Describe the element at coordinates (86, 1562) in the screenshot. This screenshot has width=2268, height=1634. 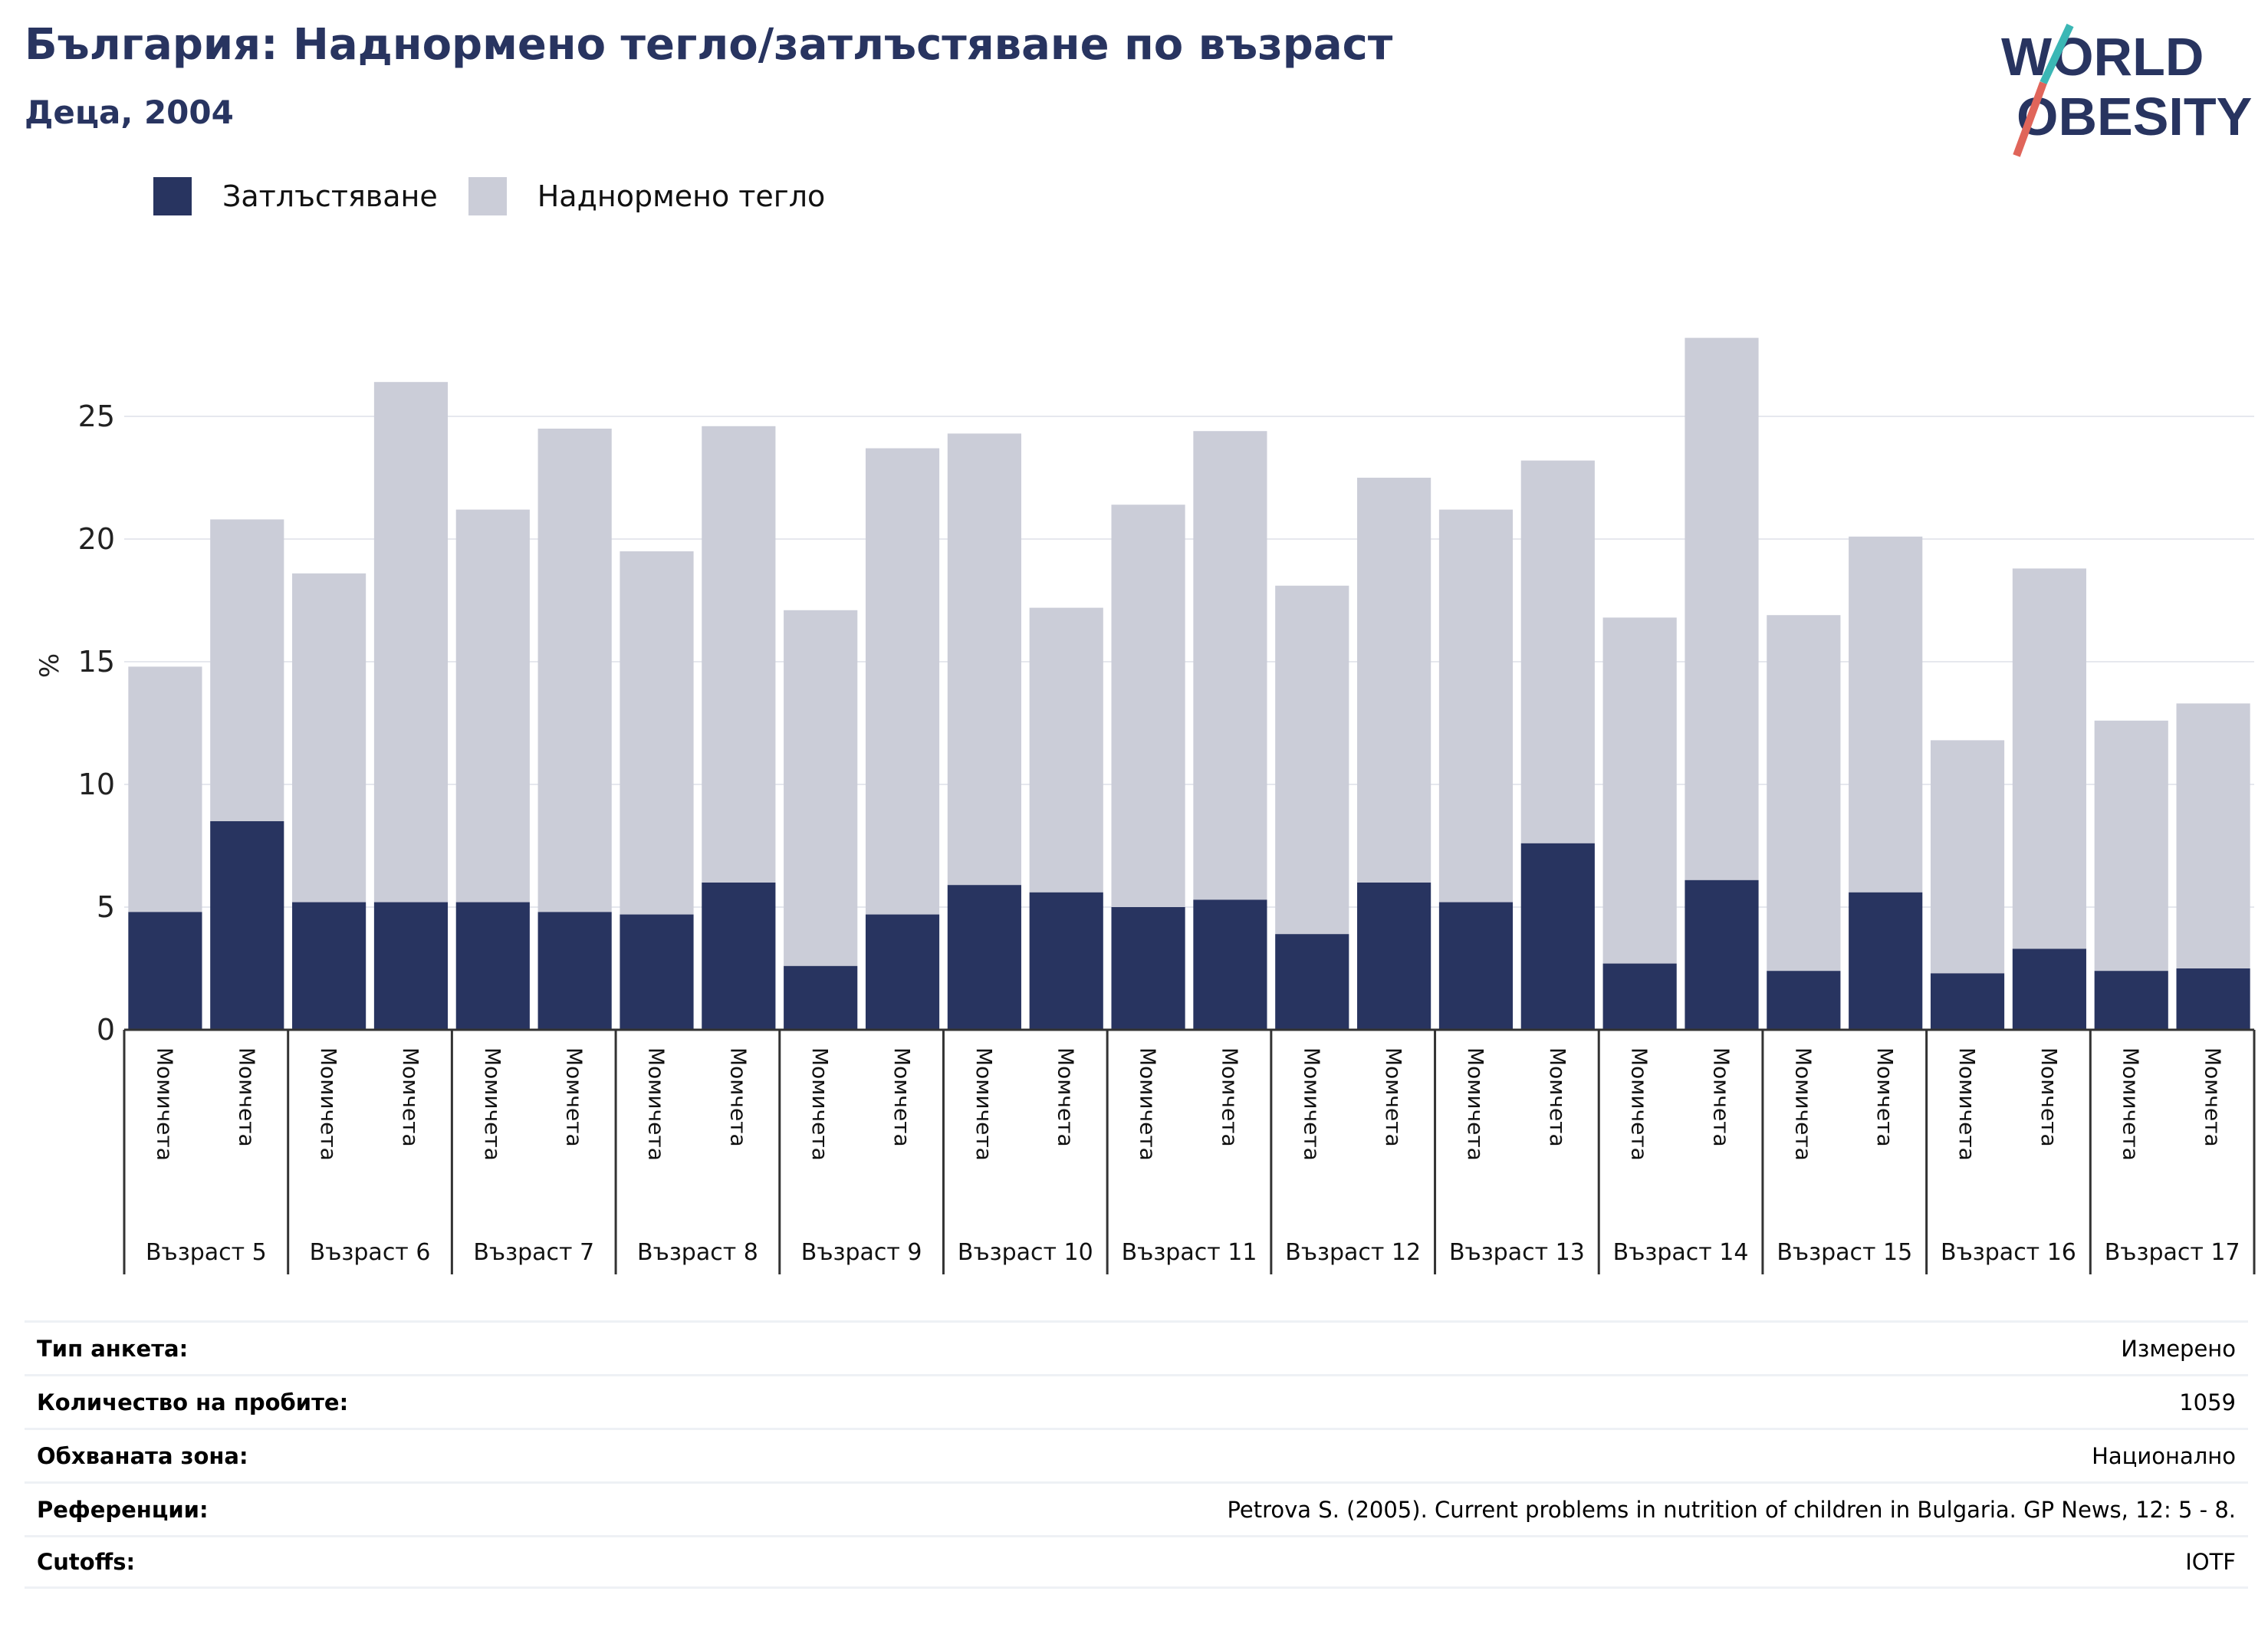
I see `info-key: Cutoffs:` at that location.